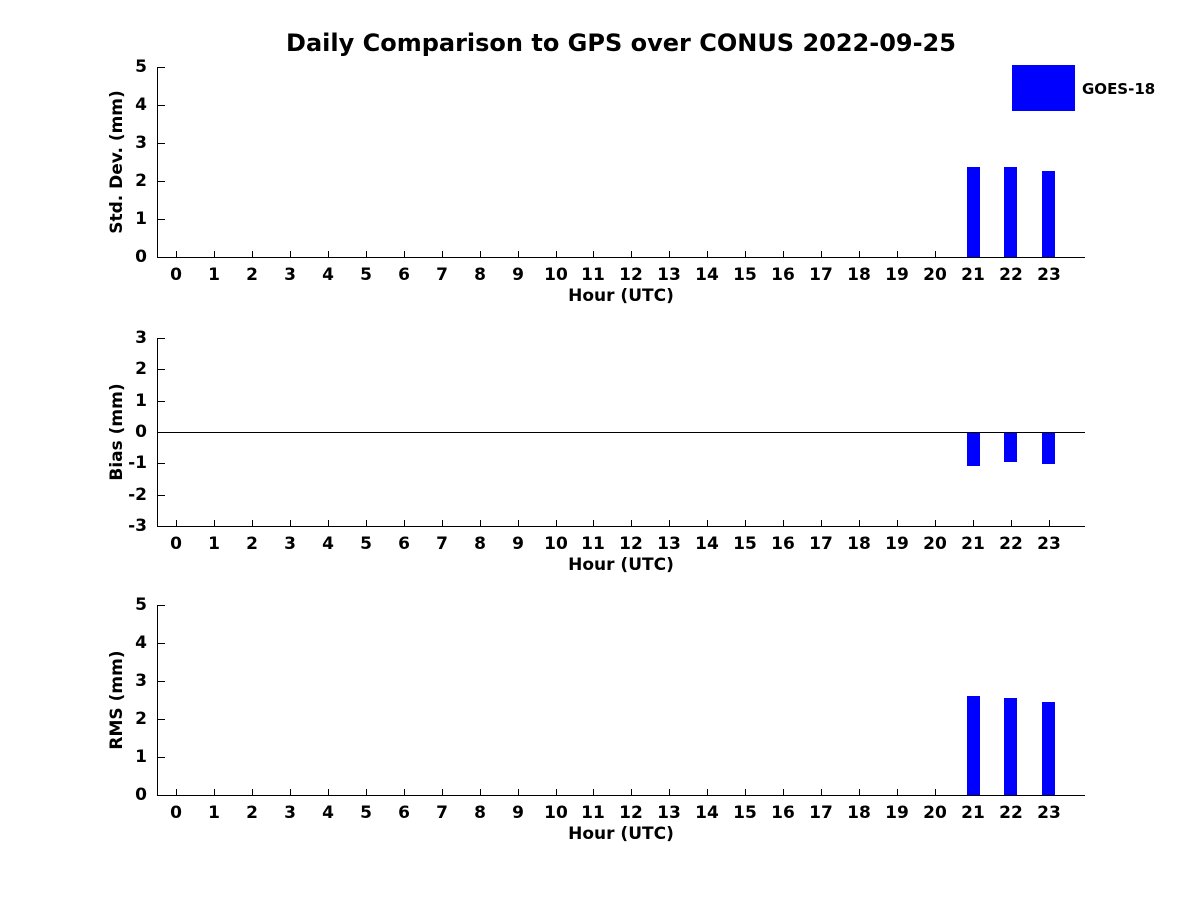 This screenshot has width=1200, height=900. I want to click on x-tick-label: 7, so click(442, 275).